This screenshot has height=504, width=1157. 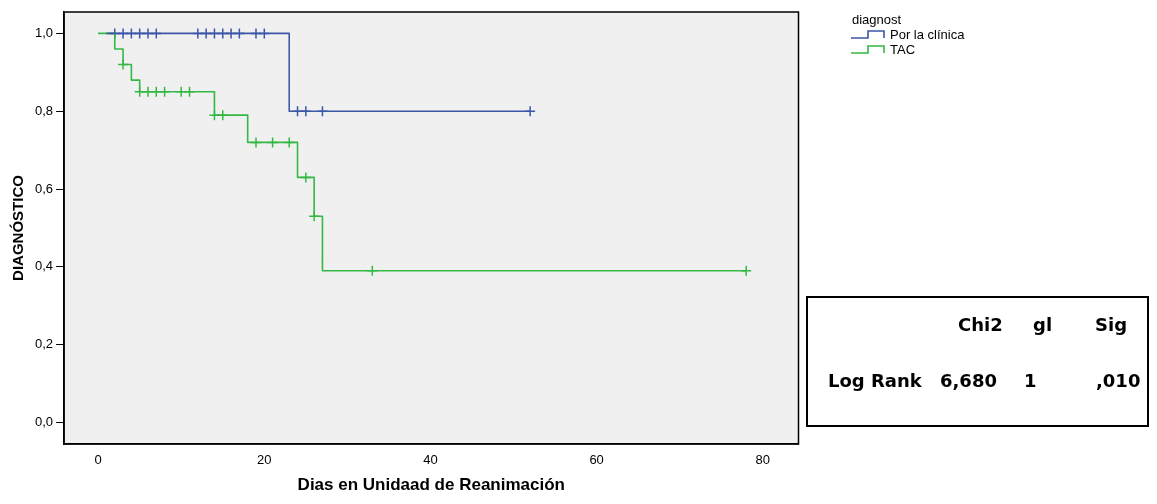 What do you see at coordinates (44, 344) in the screenshot?
I see `y-tick-label: 0,2` at bounding box center [44, 344].